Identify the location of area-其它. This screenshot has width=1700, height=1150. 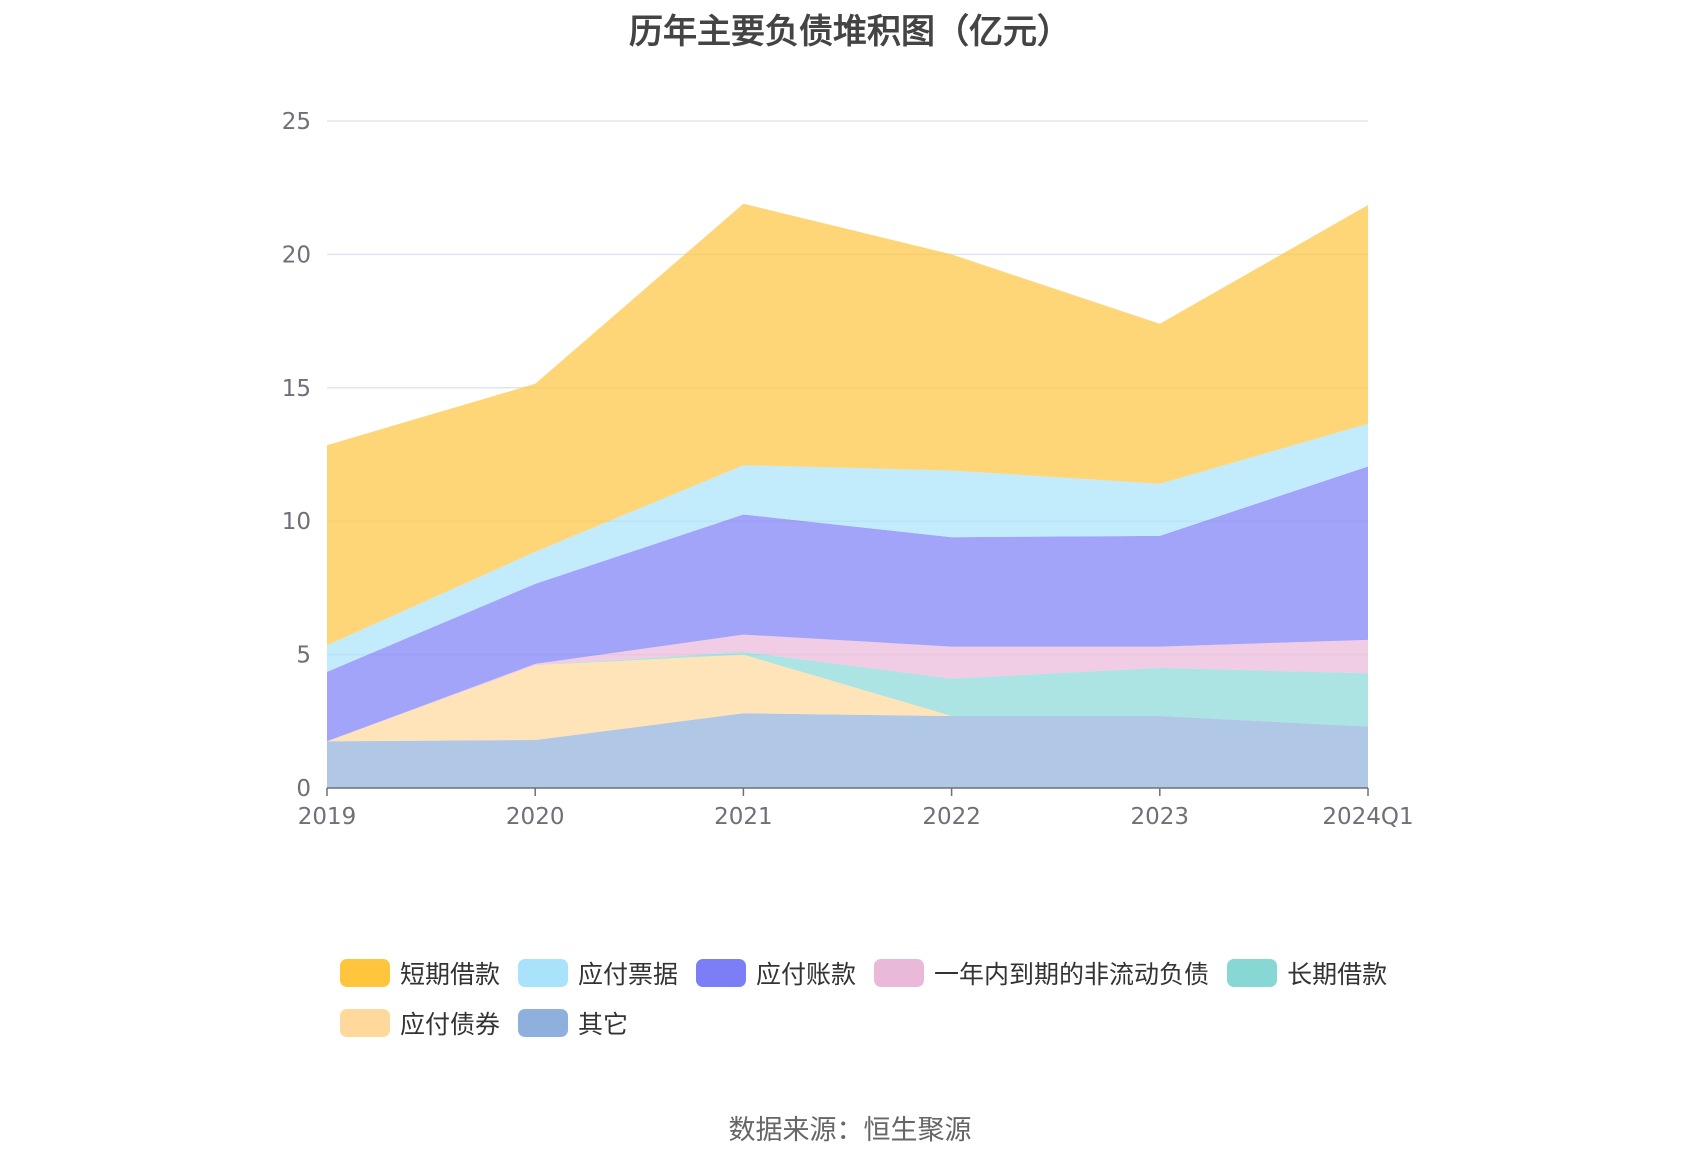
(847, 750).